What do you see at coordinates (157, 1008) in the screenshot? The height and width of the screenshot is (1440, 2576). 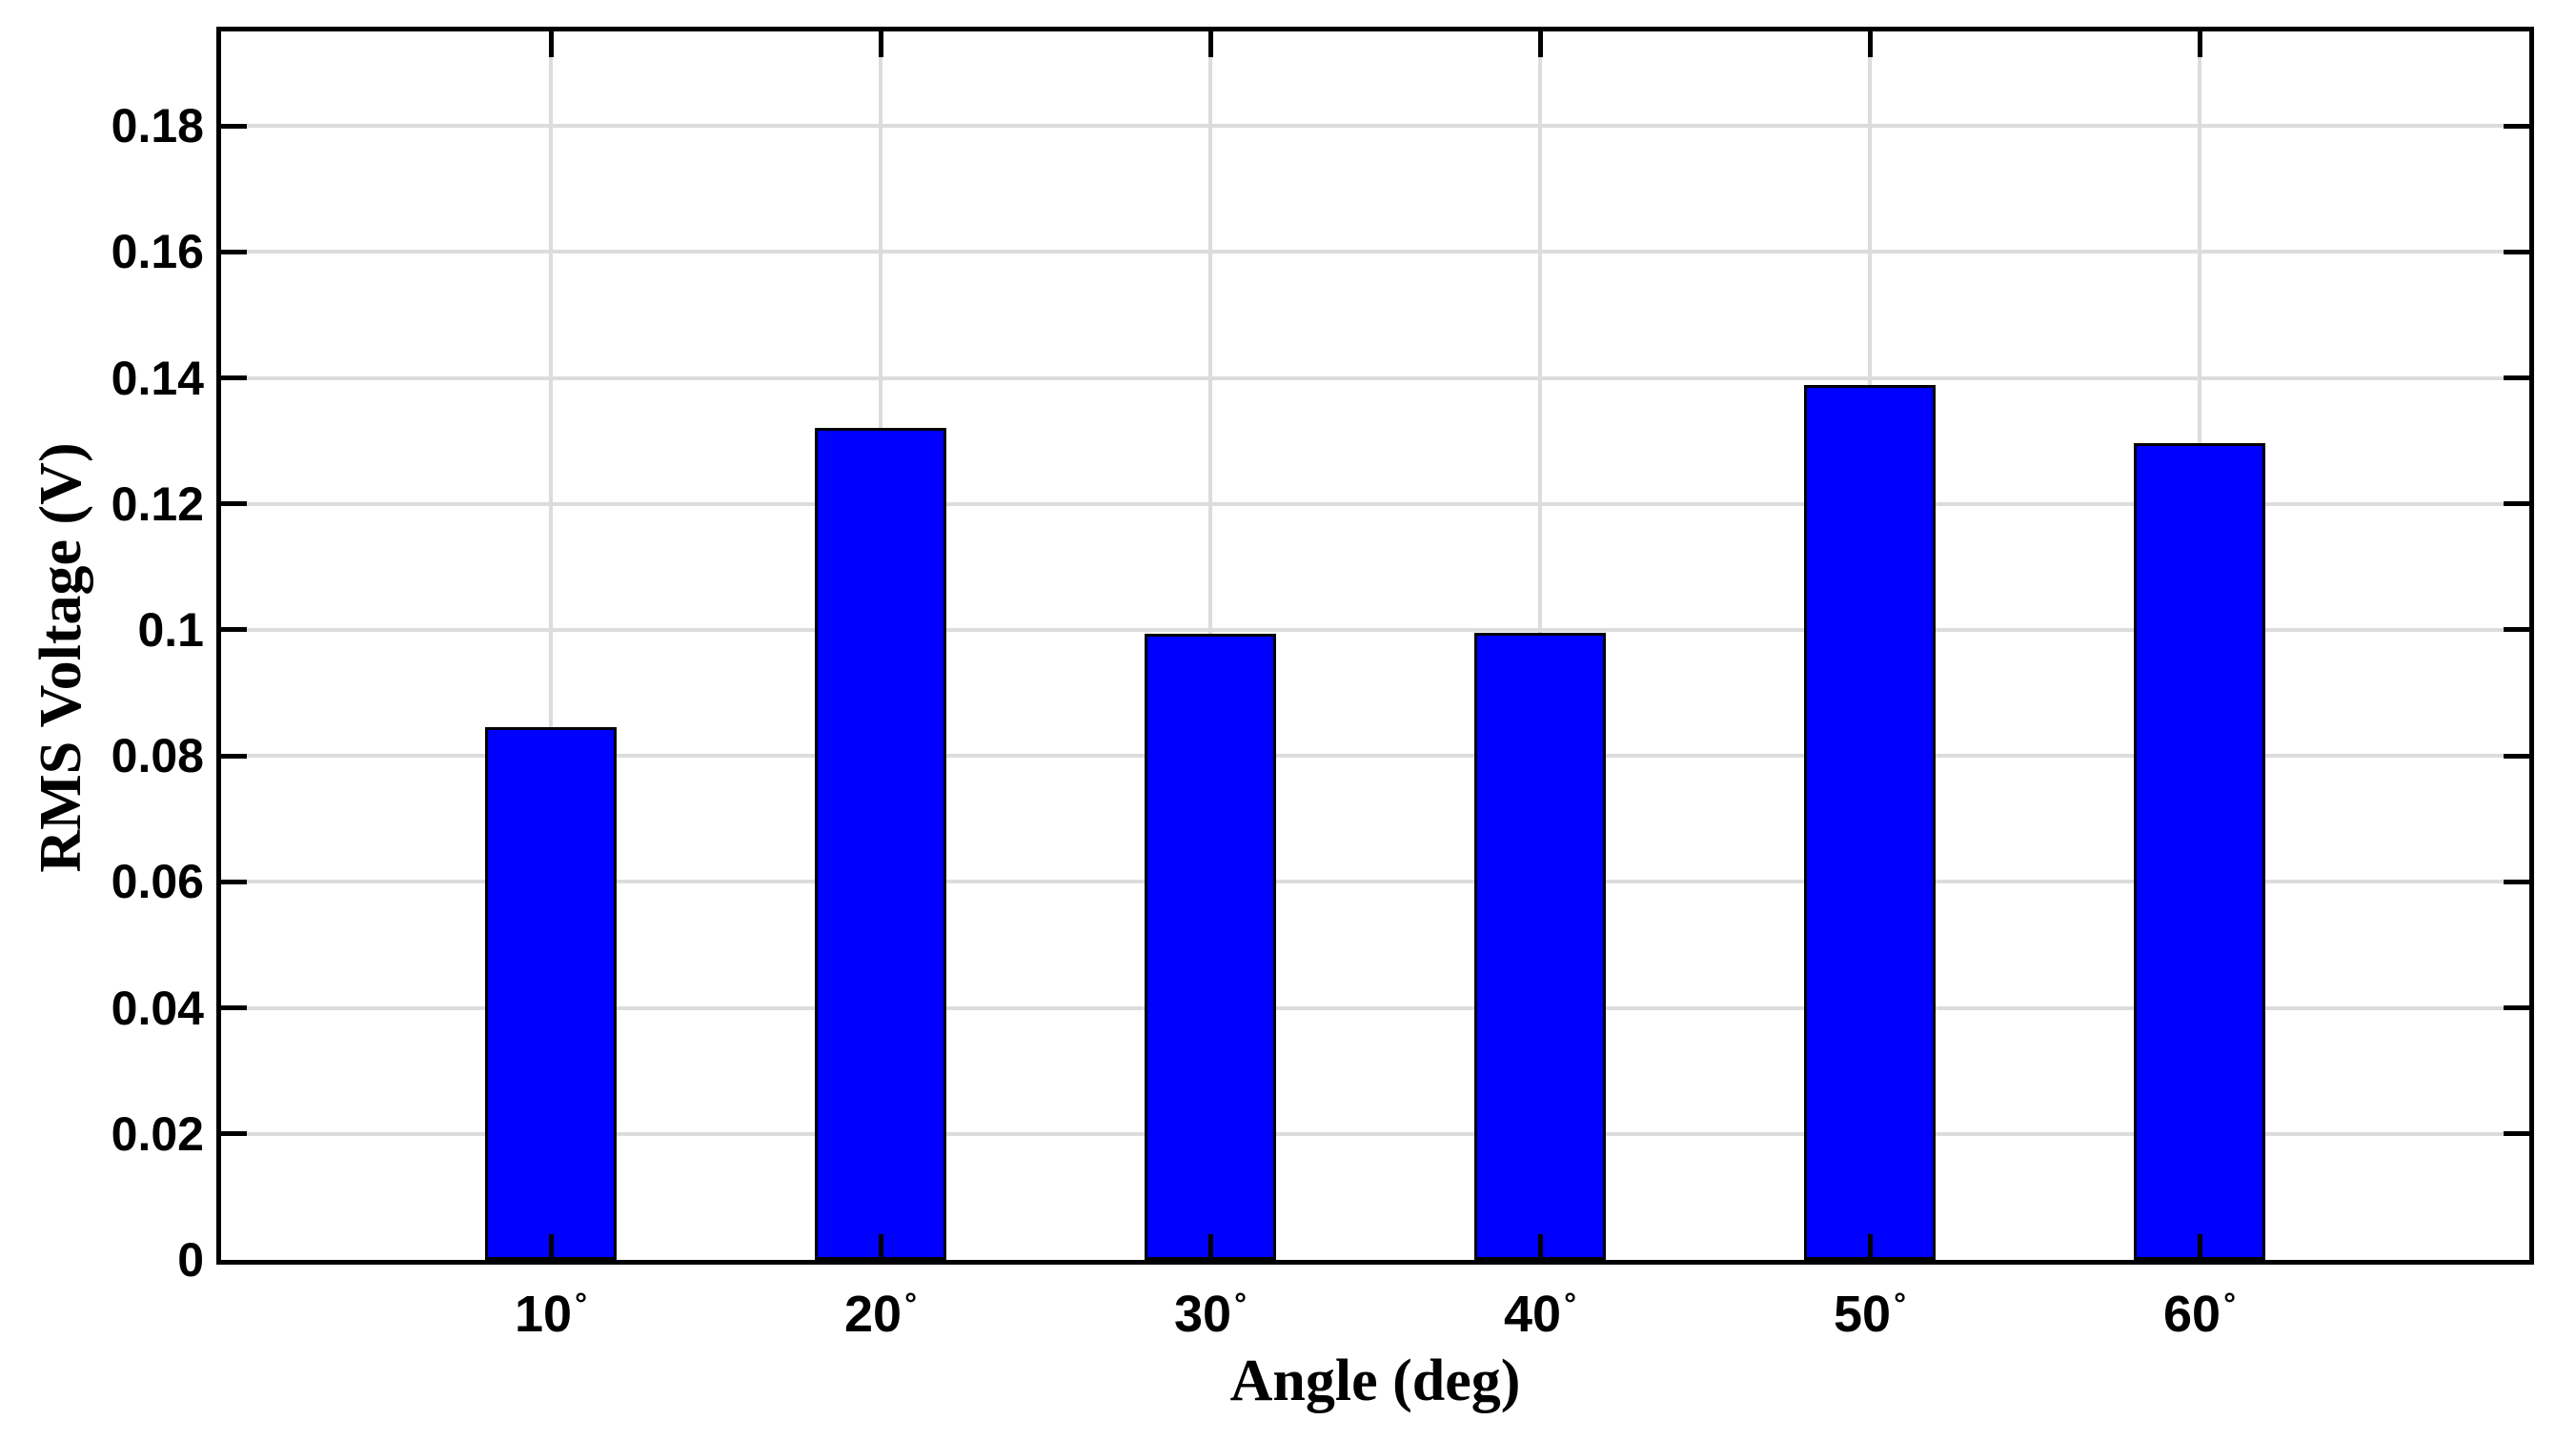 I see `y-tick-label: 0.04` at bounding box center [157, 1008].